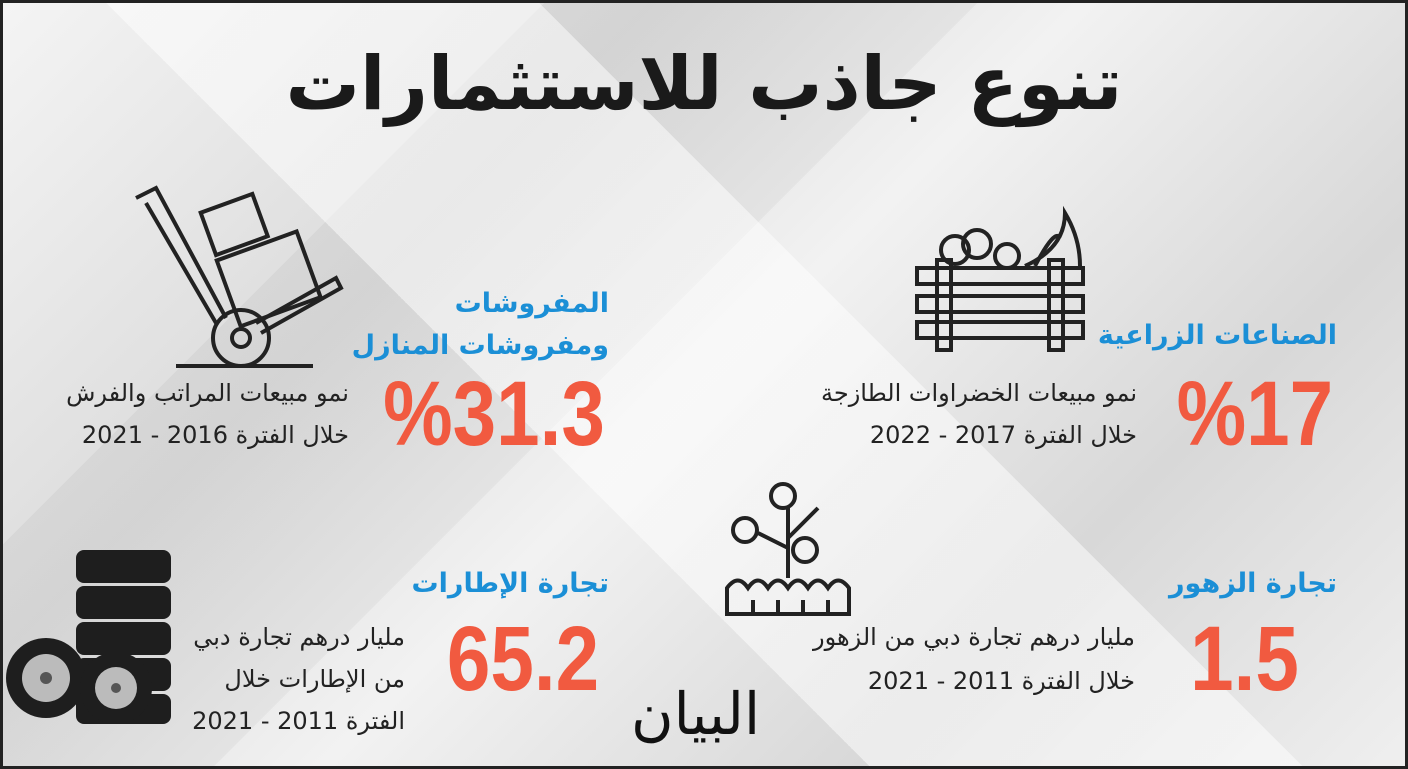 The width and height of the screenshot is (1408, 769). Describe the element at coordinates (522, 659) in the screenshot. I see `tires-figure: 65.2` at that location.